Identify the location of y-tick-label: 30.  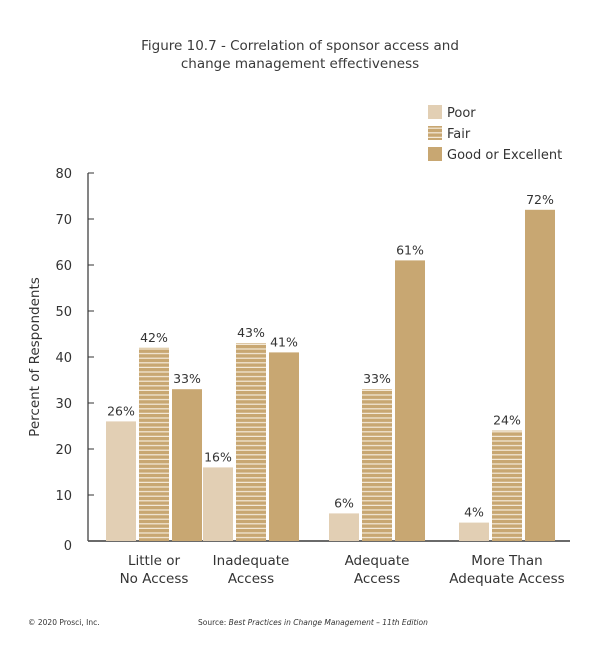
(63, 404).